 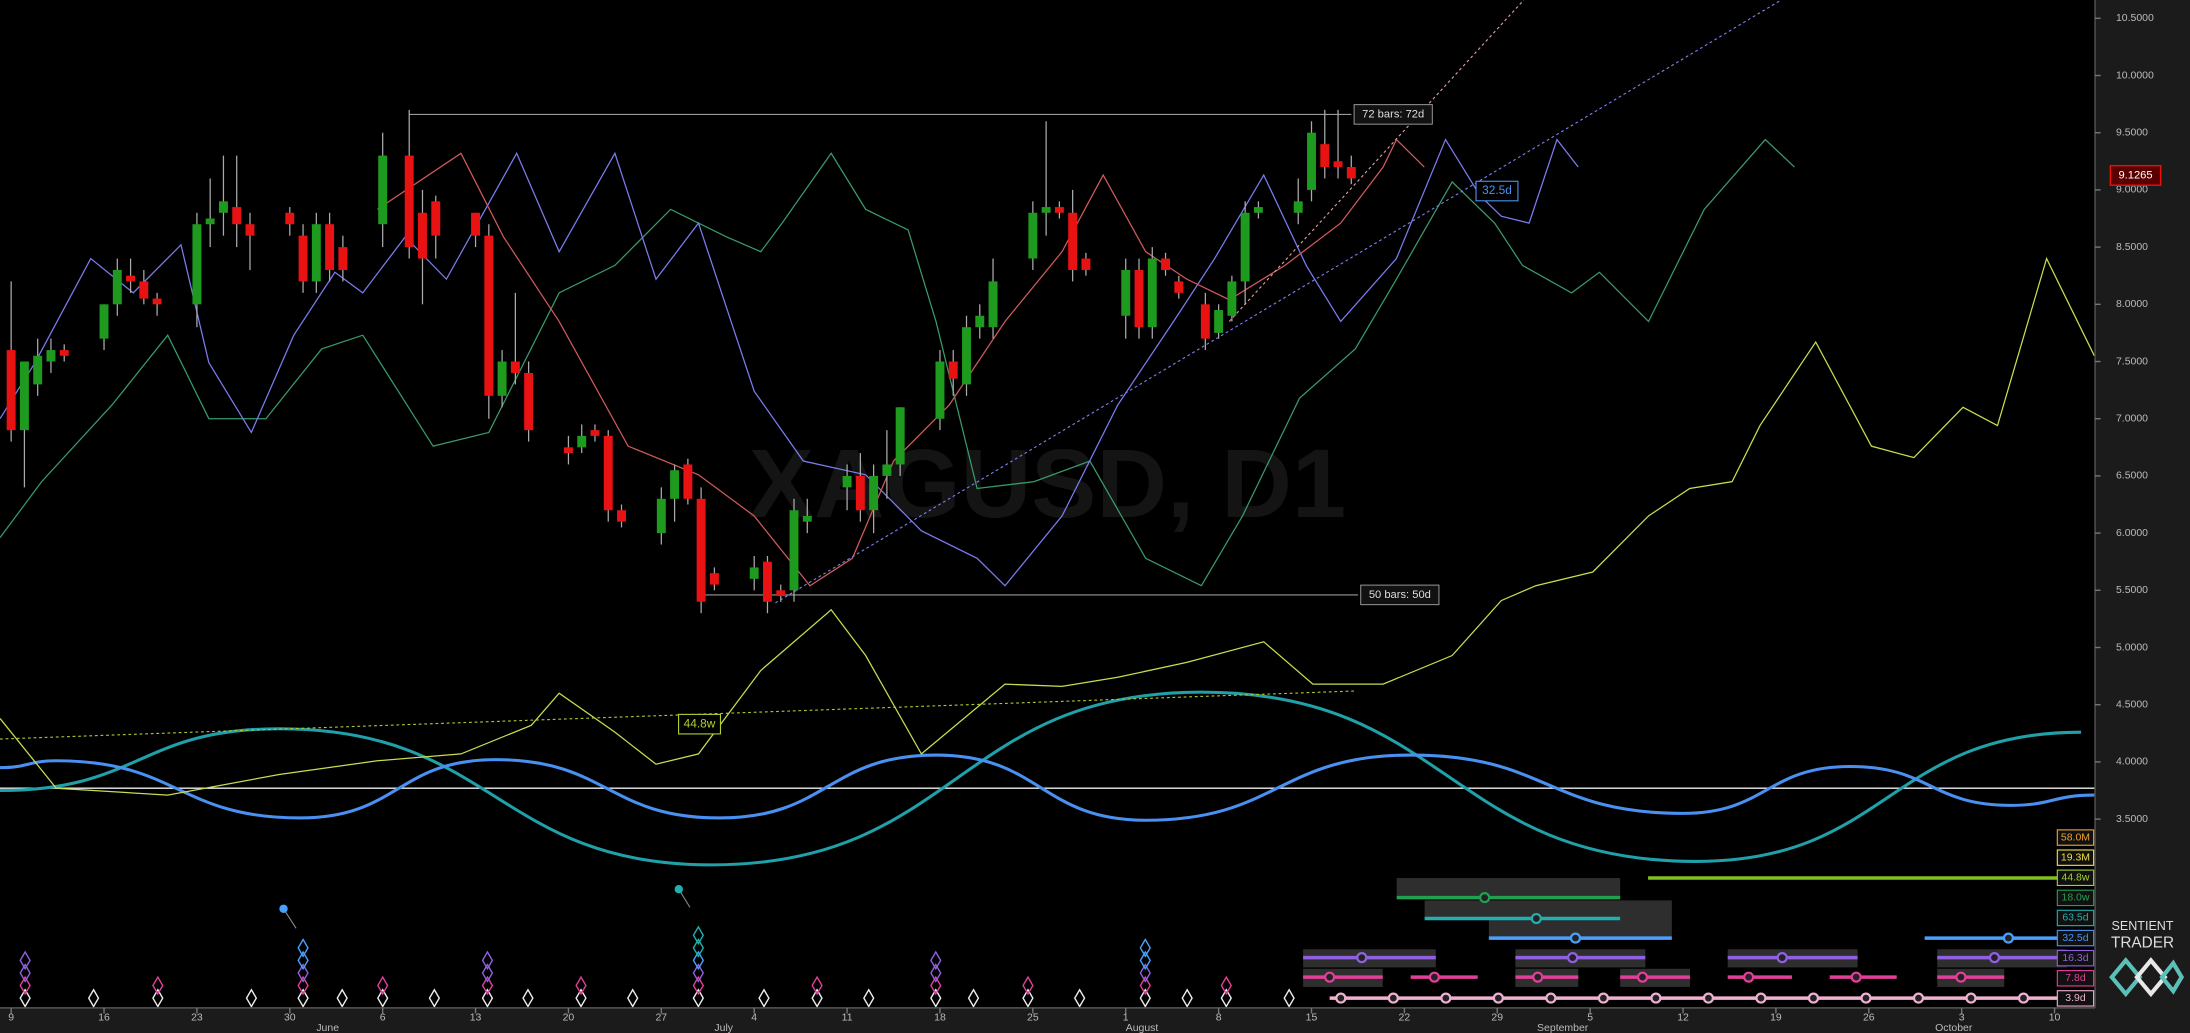 I want to click on cycle-legend-label: 44.8w, so click(x=2075, y=878).